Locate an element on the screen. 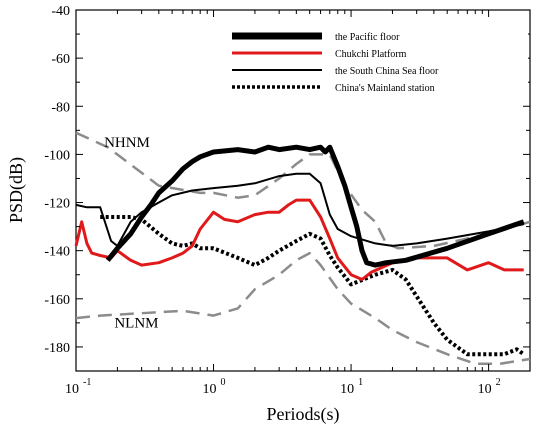  y-tick-label: -40 is located at coordinates (60, 11).